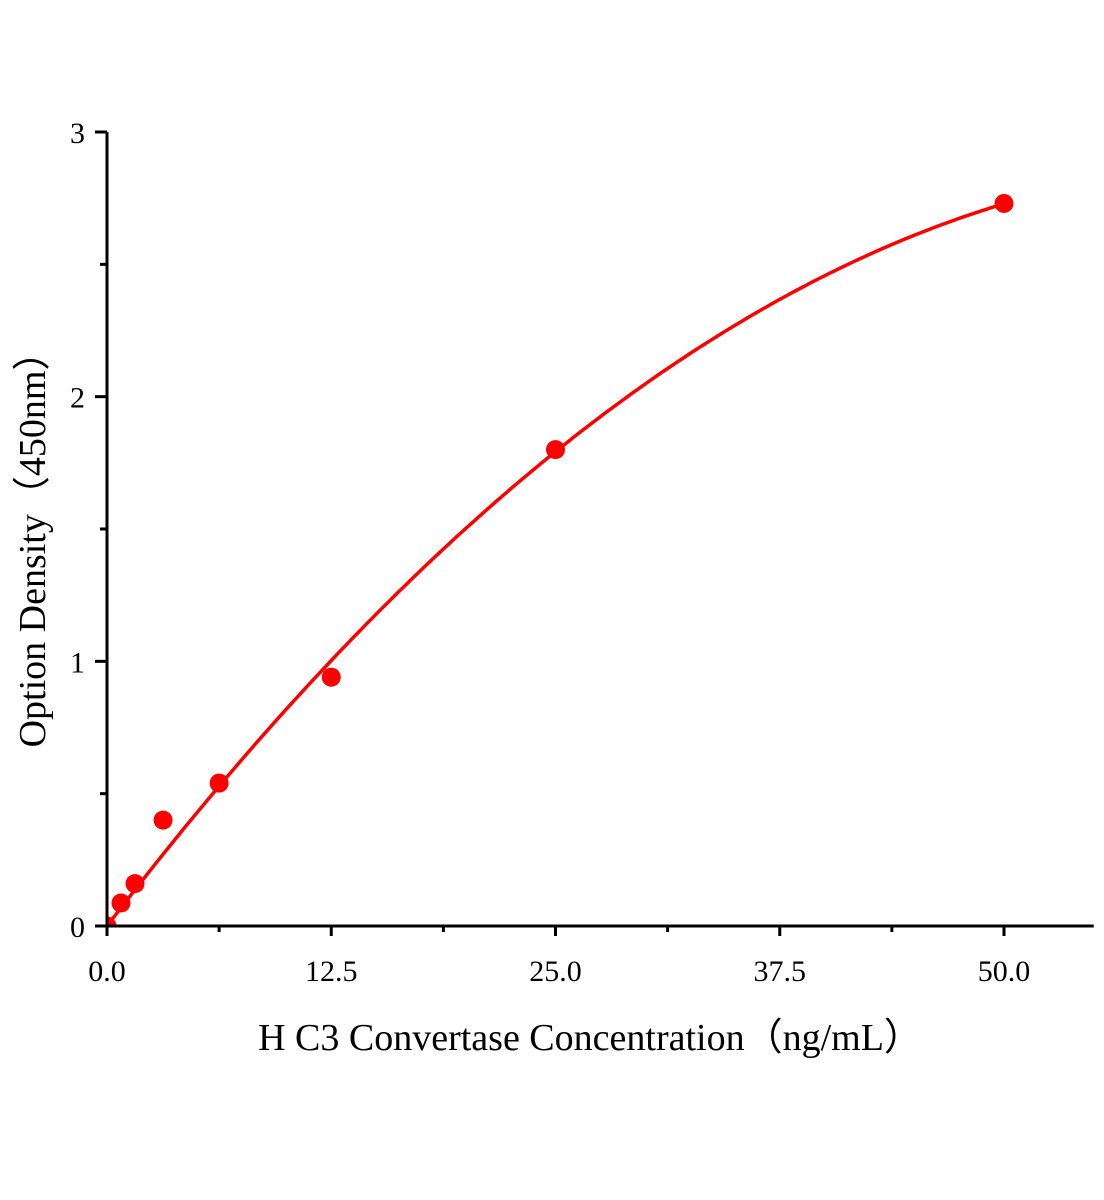 This screenshot has height=1200, width=1104. Describe the element at coordinates (77, 662) in the screenshot. I see `y-tick-label: 1` at that location.